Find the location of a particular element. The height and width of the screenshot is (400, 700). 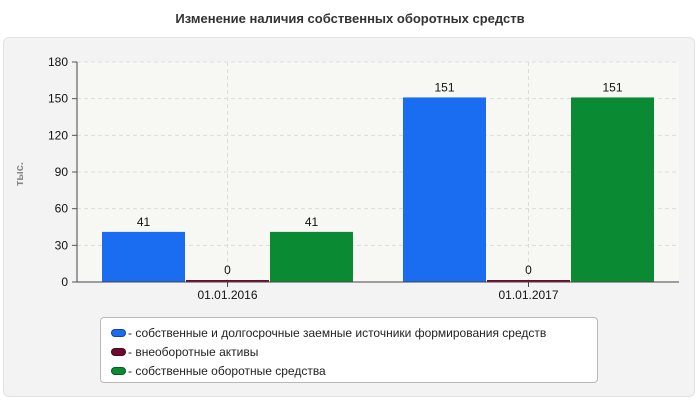

legend-swatch-working-capital is located at coordinates (118, 370).